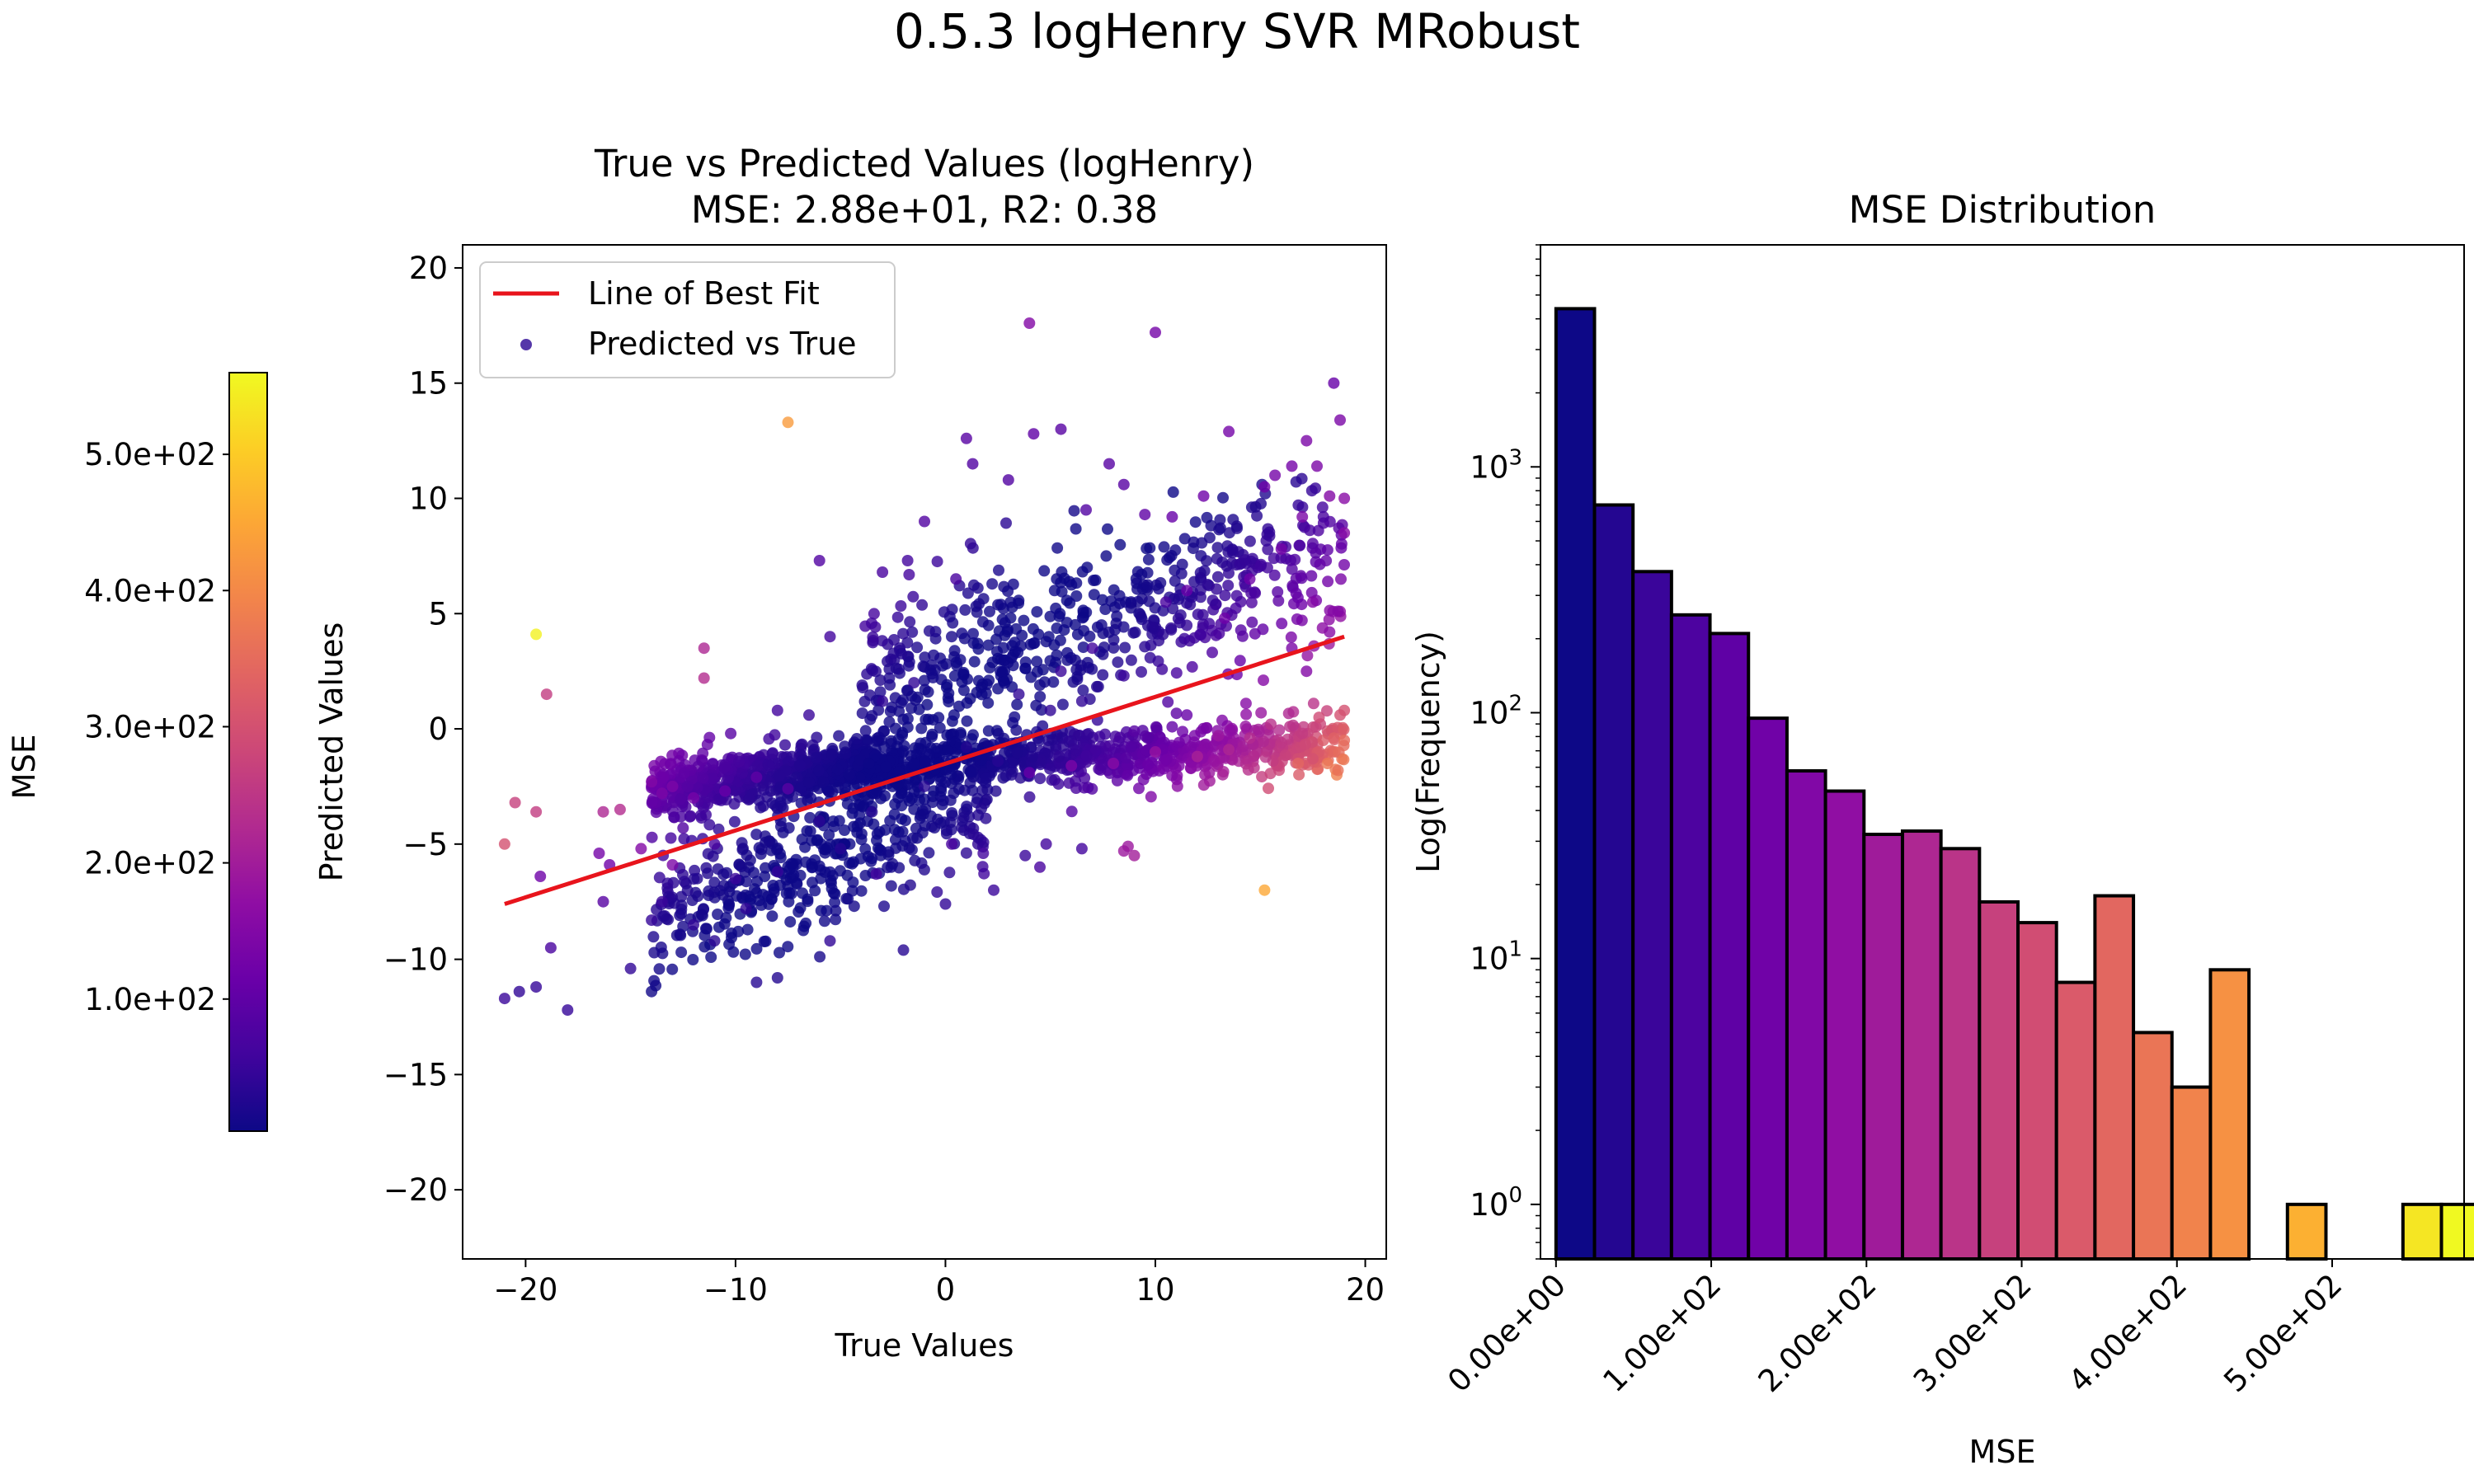 This screenshot has width=2474, height=1484. What do you see at coordinates (150, 863) in the screenshot?
I see `colorbar-tick-label: 2.0e+02` at bounding box center [150, 863].